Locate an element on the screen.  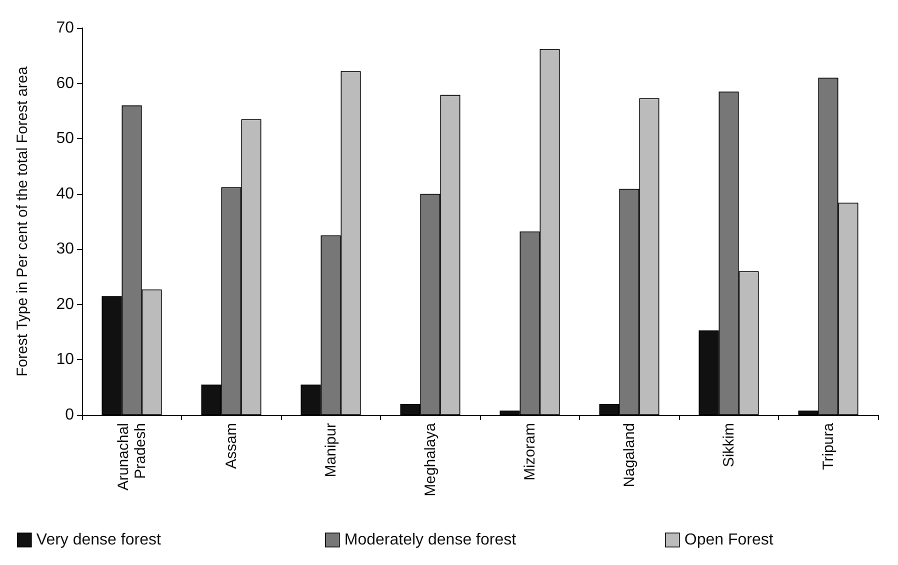
y-tick-label: 30 is located at coordinates (65, 249).